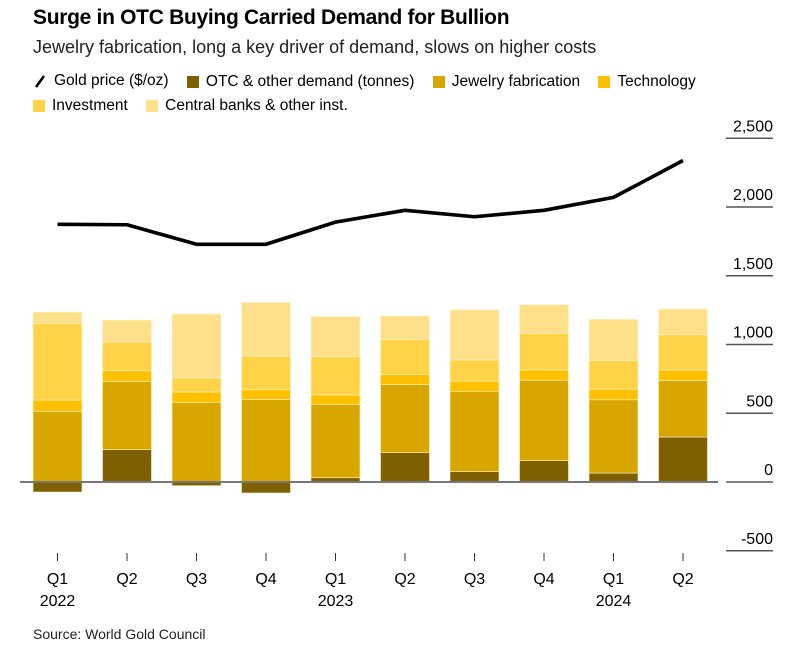 The image size is (799, 653). Describe the element at coordinates (310, 81) in the screenshot. I see `legend-label: OTC & other demand (tonnes)` at that location.